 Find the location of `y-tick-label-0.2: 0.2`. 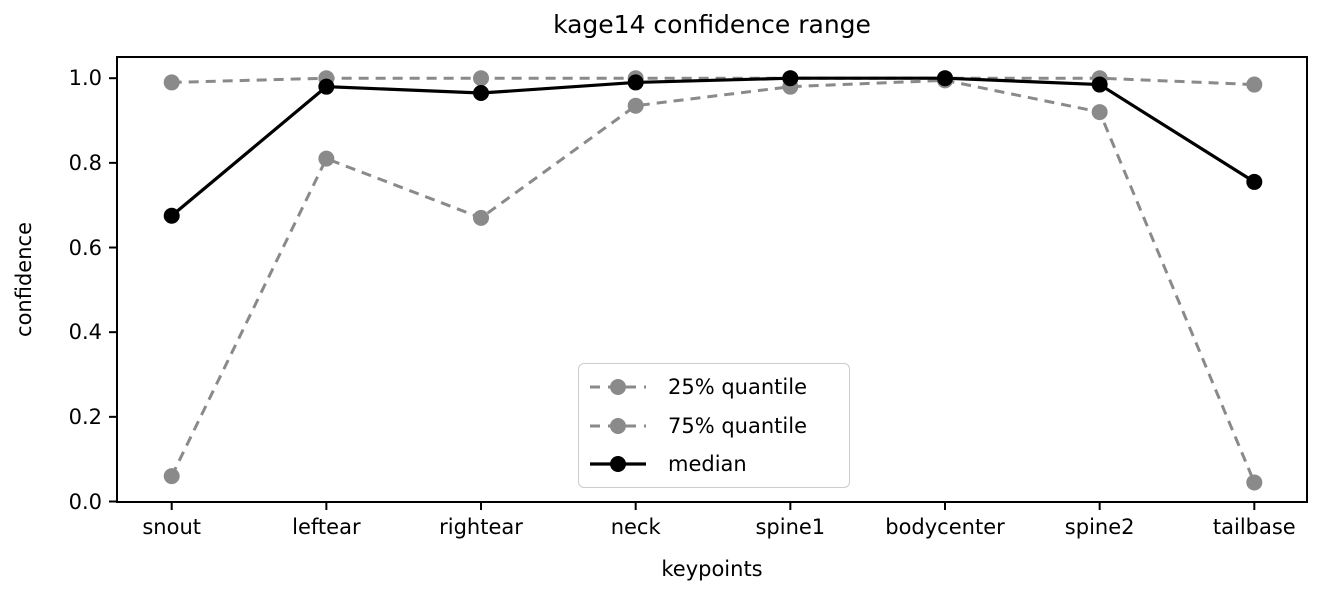

y-tick-label-0.2: 0.2 is located at coordinates (85, 416).